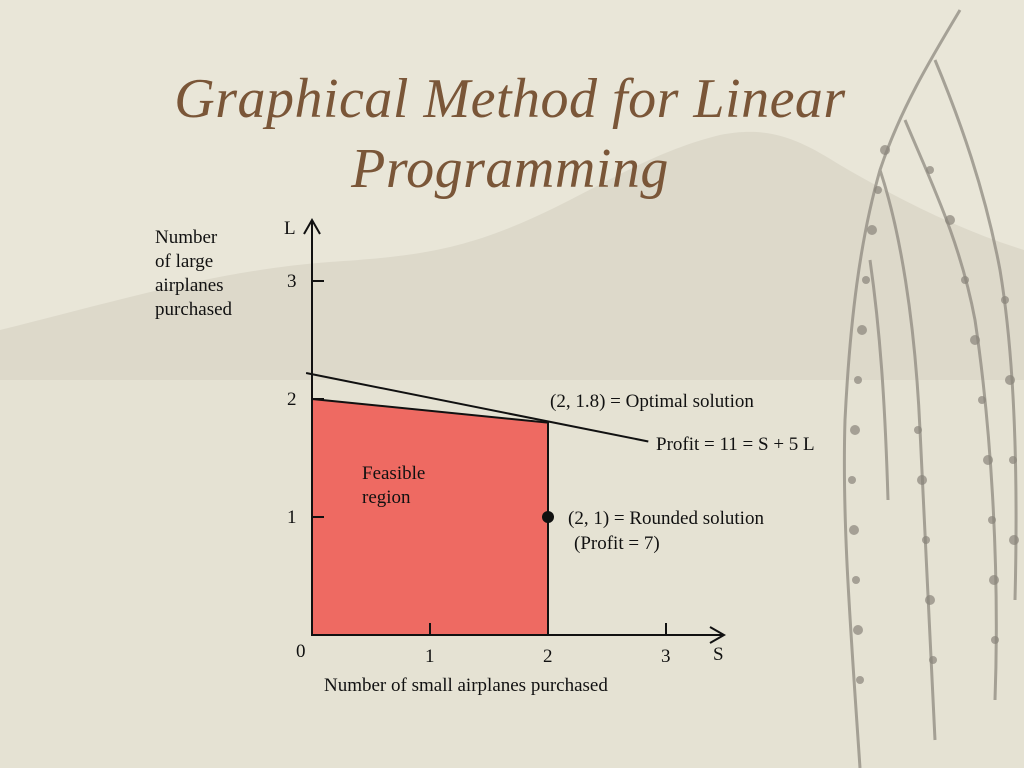  I want to click on y-axis-name: L, so click(290, 228).